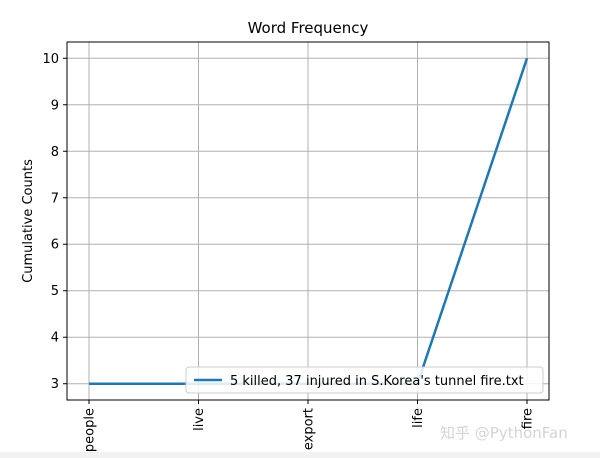 Image resolution: width=600 pixels, height=458 pixels. I want to click on x-tick-label: export, so click(309, 429).